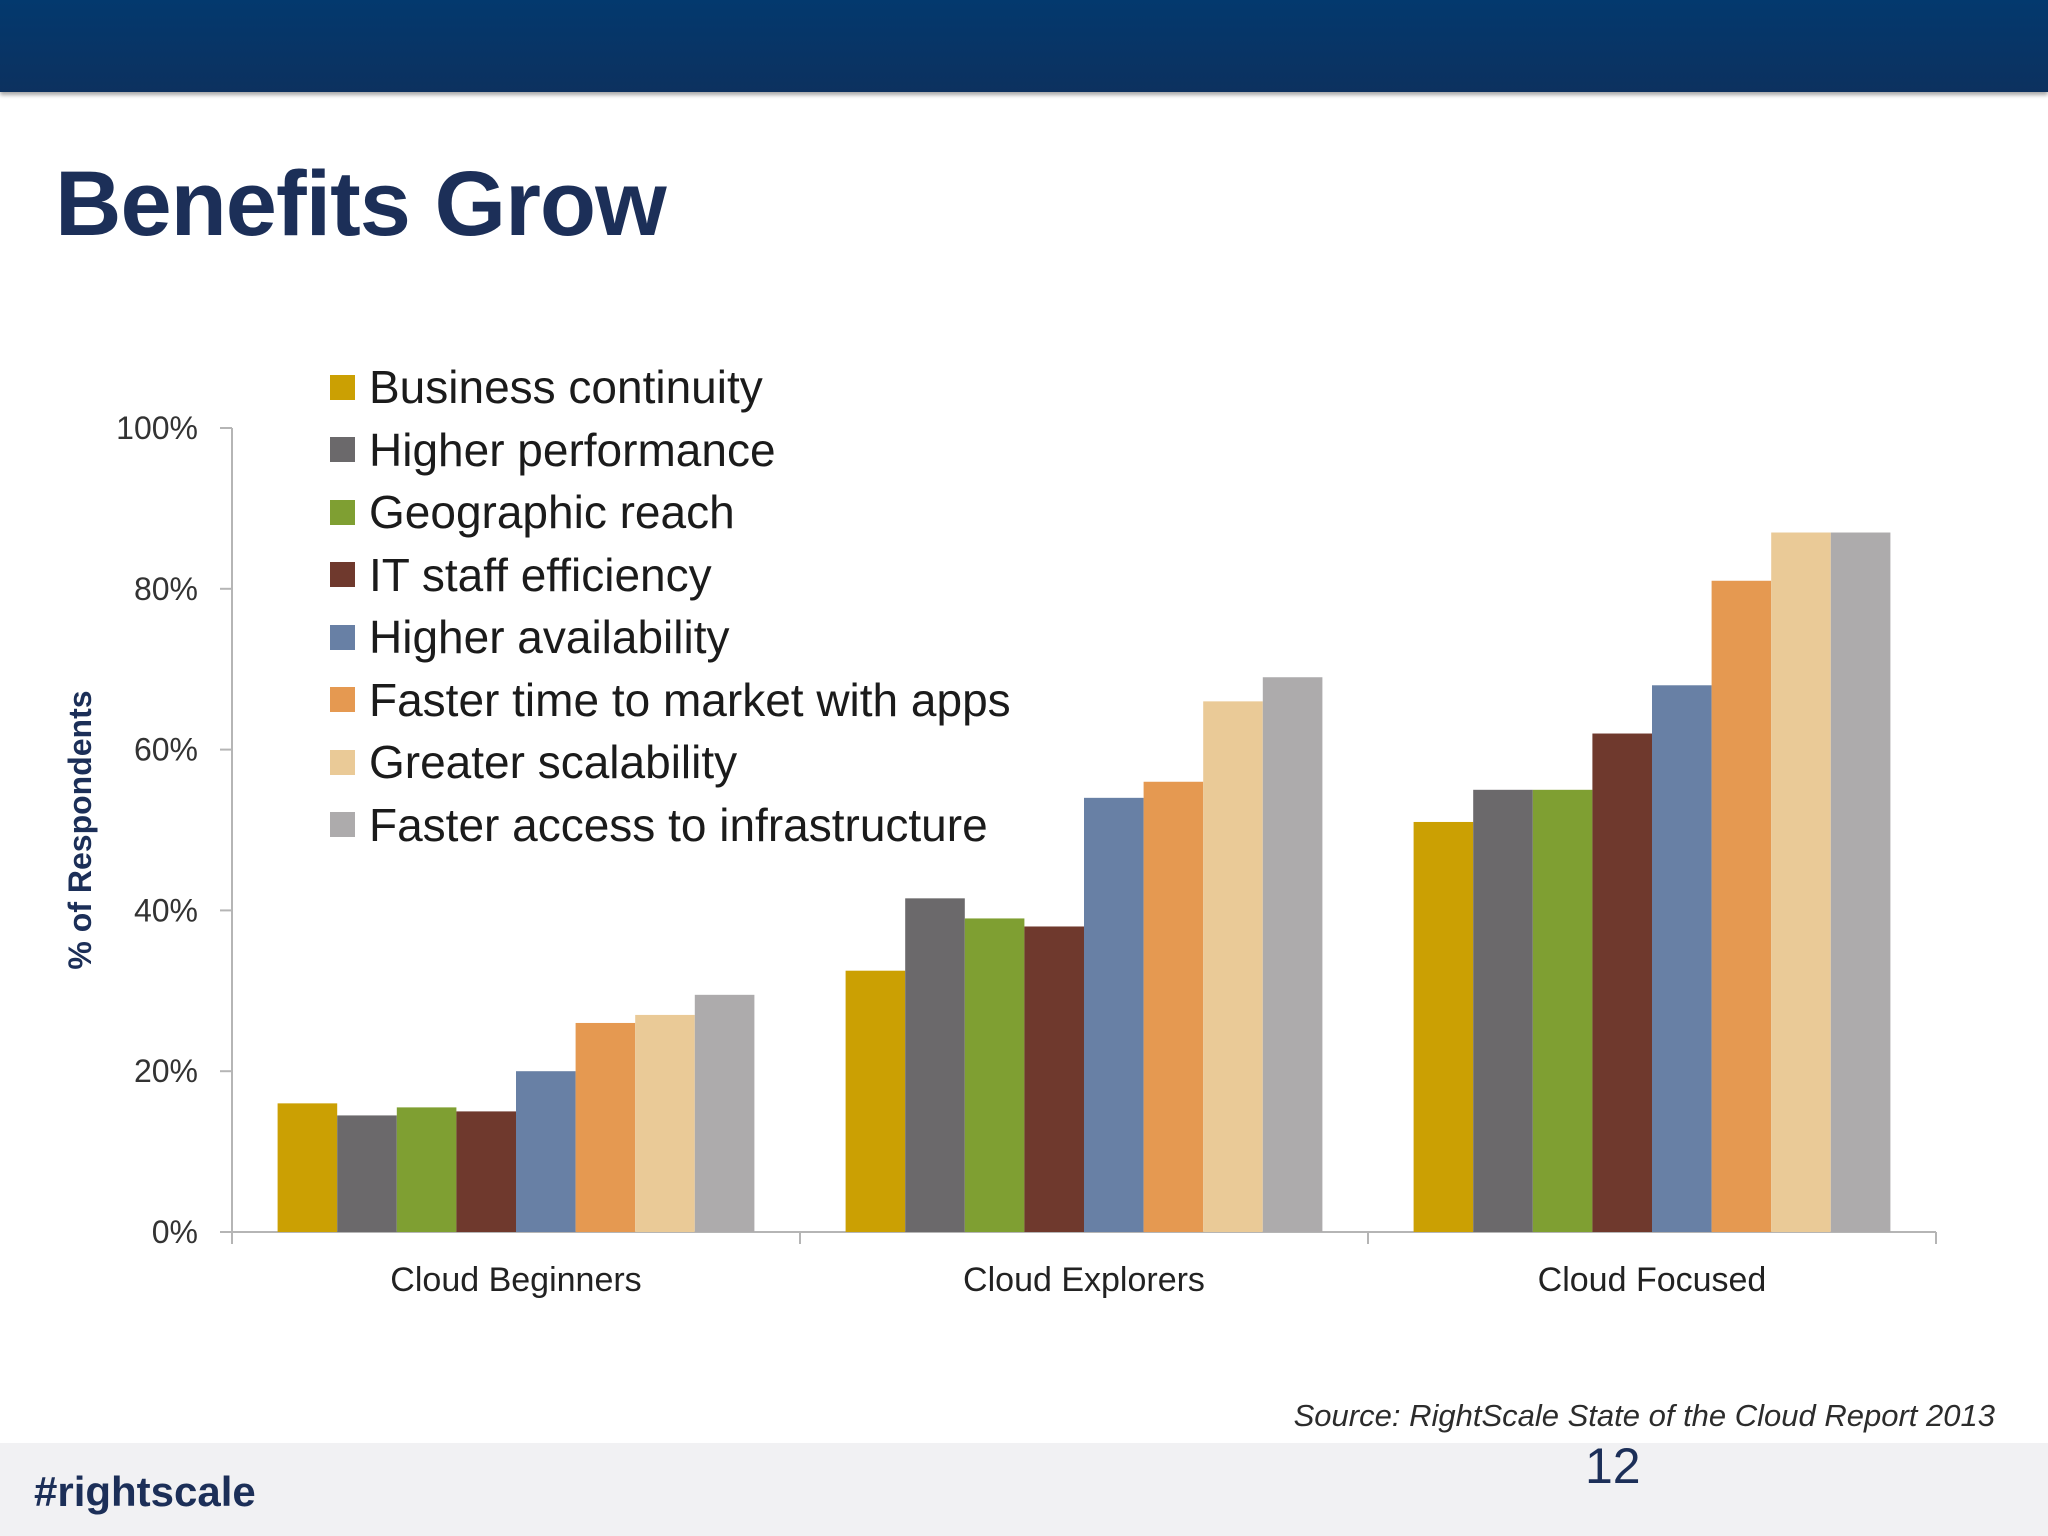 This screenshot has width=2048, height=1536. I want to click on y-tick-label: 0%, so click(175, 1232).